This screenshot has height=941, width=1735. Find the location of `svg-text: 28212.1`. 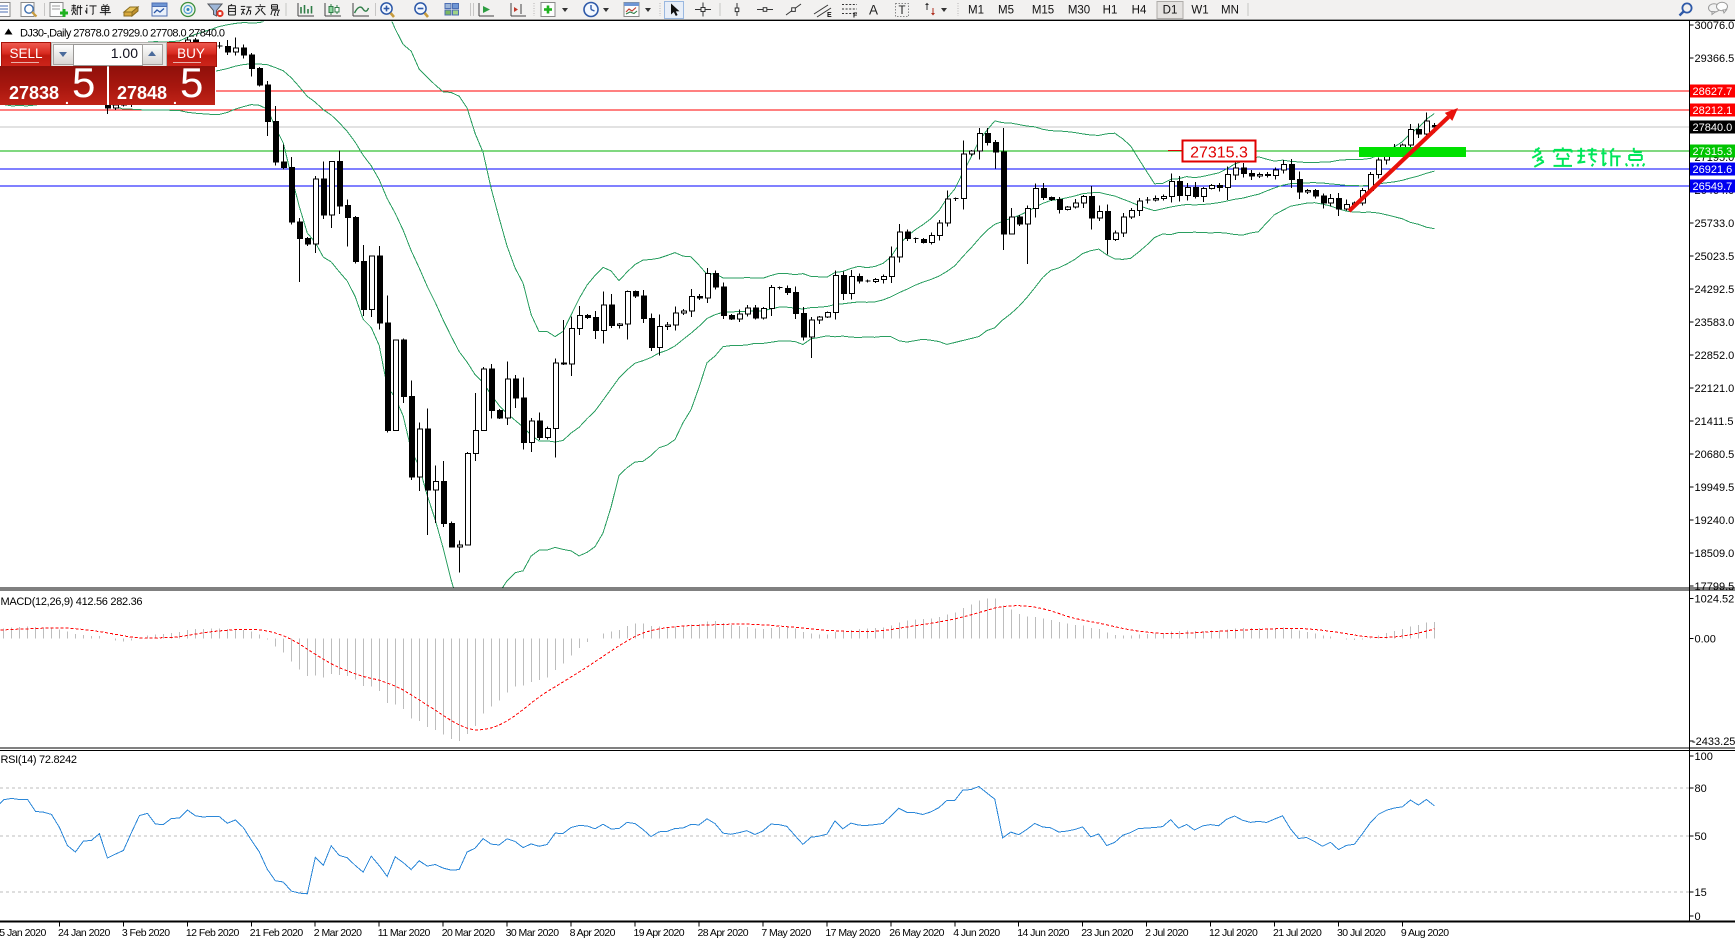

svg-text: 28212.1 is located at coordinates (1713, 111).